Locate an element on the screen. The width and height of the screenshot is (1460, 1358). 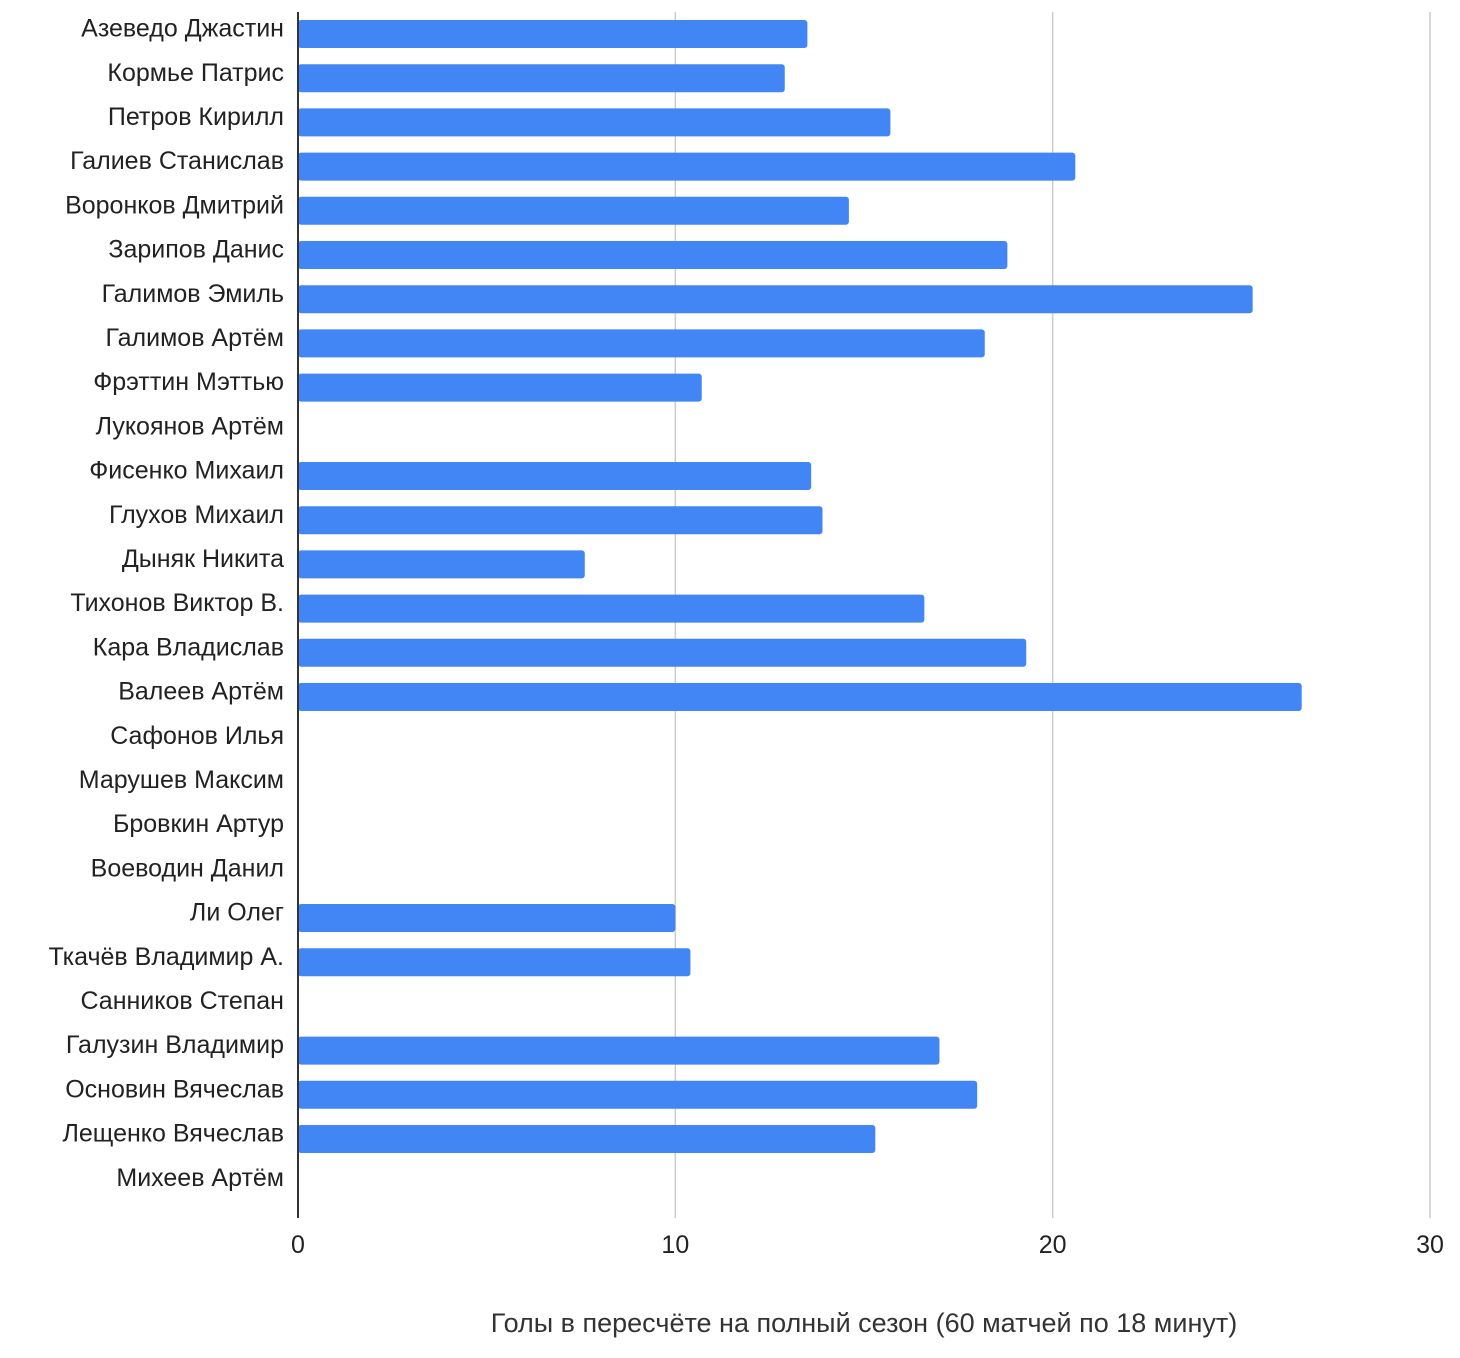
x-tick-label-30: 30 is located at coordinates (1430, 1245).